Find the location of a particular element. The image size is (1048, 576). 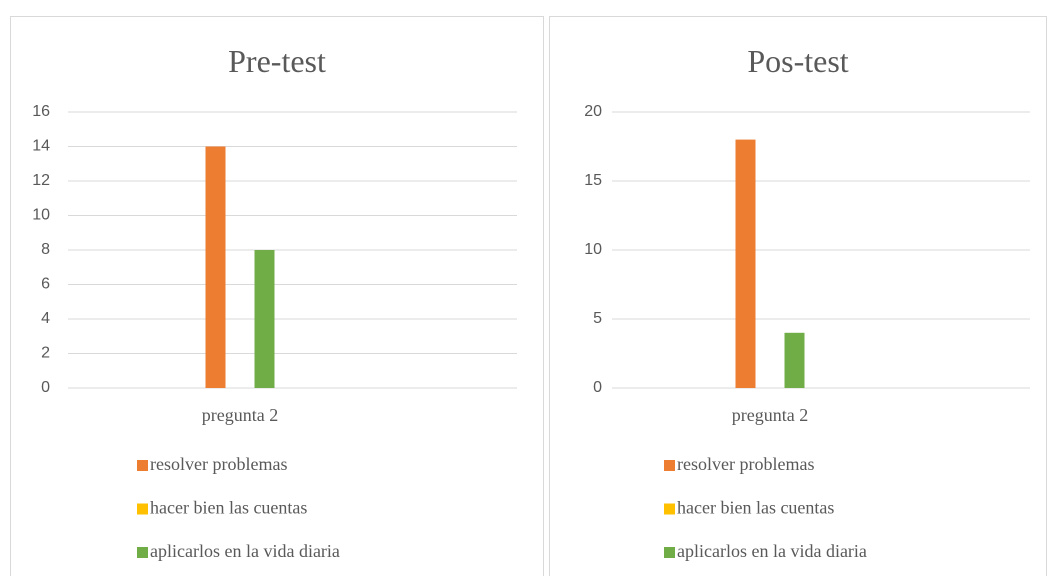

y-tick-label: 14 is located at coordinates (41, 146).